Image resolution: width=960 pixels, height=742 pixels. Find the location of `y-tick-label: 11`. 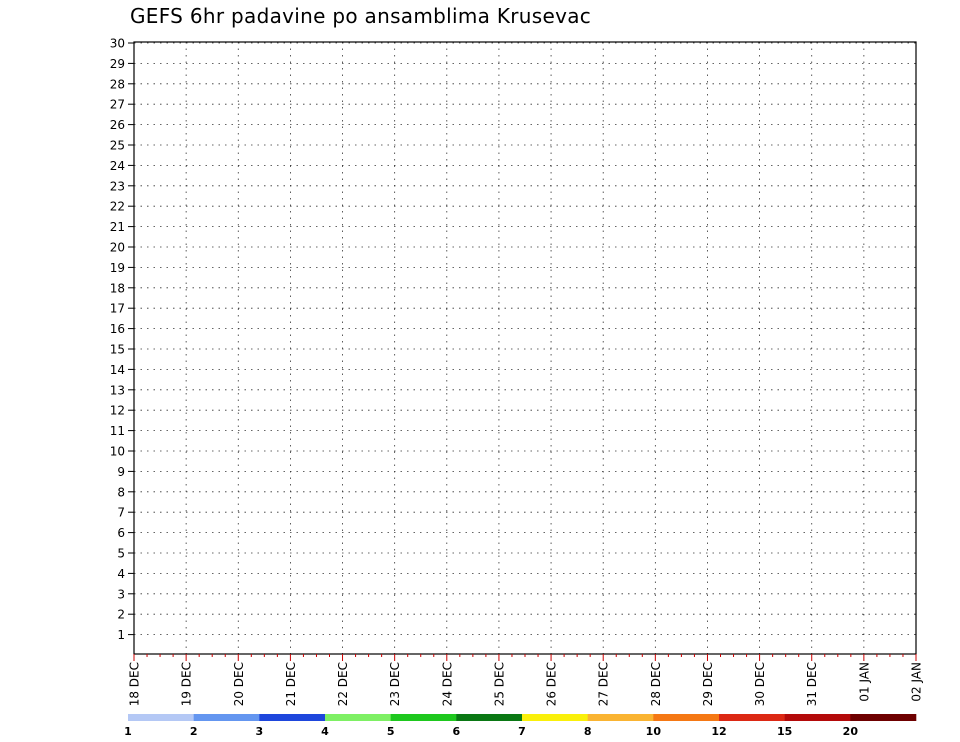

y-tick-label: 11 is located at coordinates (117, 431).